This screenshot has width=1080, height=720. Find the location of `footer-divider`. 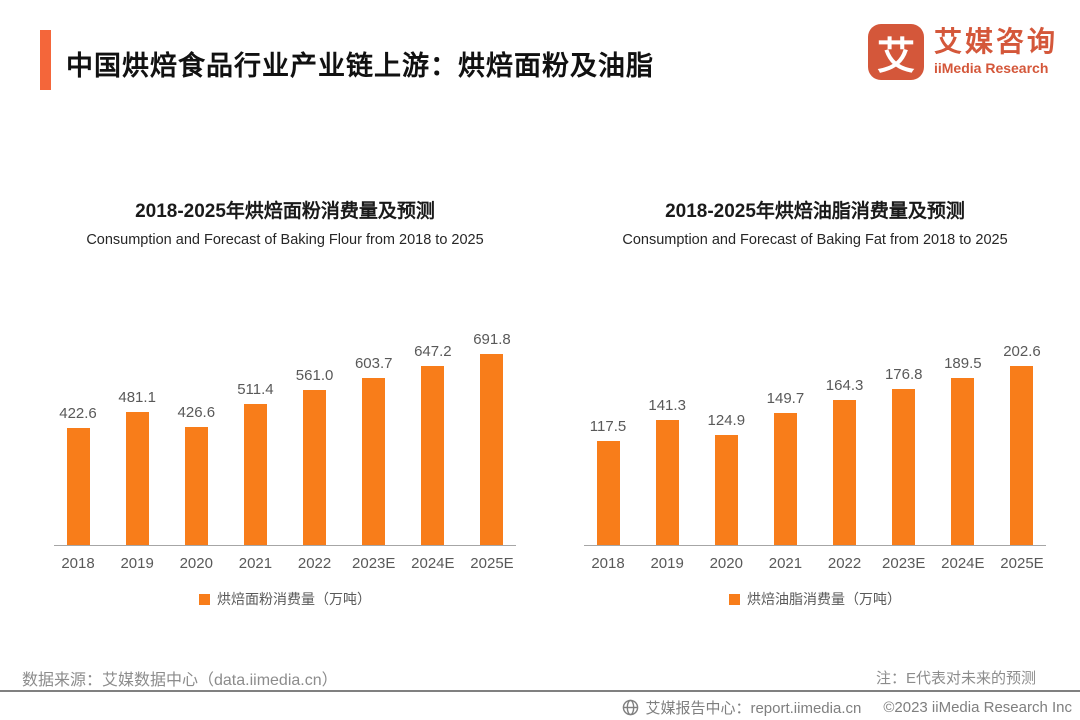

footer-divider is located at coordinates (540, 691).